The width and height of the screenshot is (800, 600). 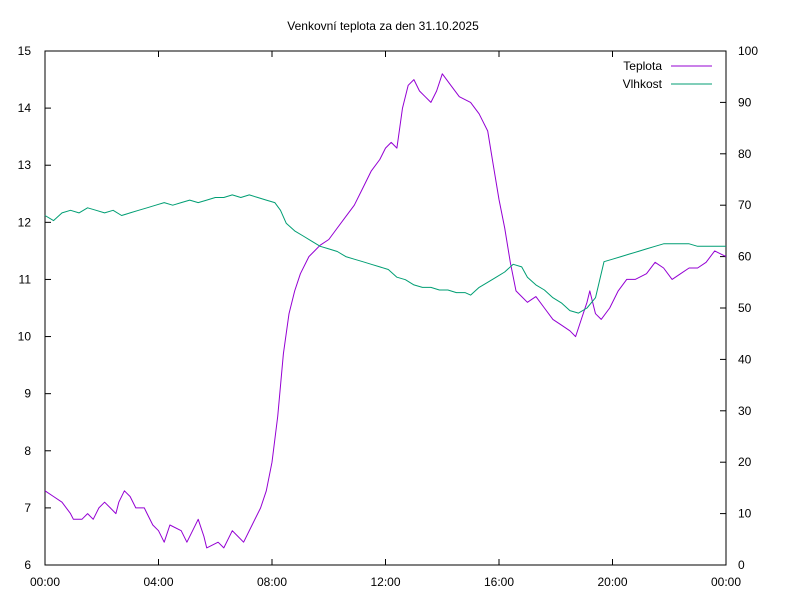 I want to click on right-y-axis: 0 10 20 30 40 50 60 70 80 90 100, so click(x=739, y=308).